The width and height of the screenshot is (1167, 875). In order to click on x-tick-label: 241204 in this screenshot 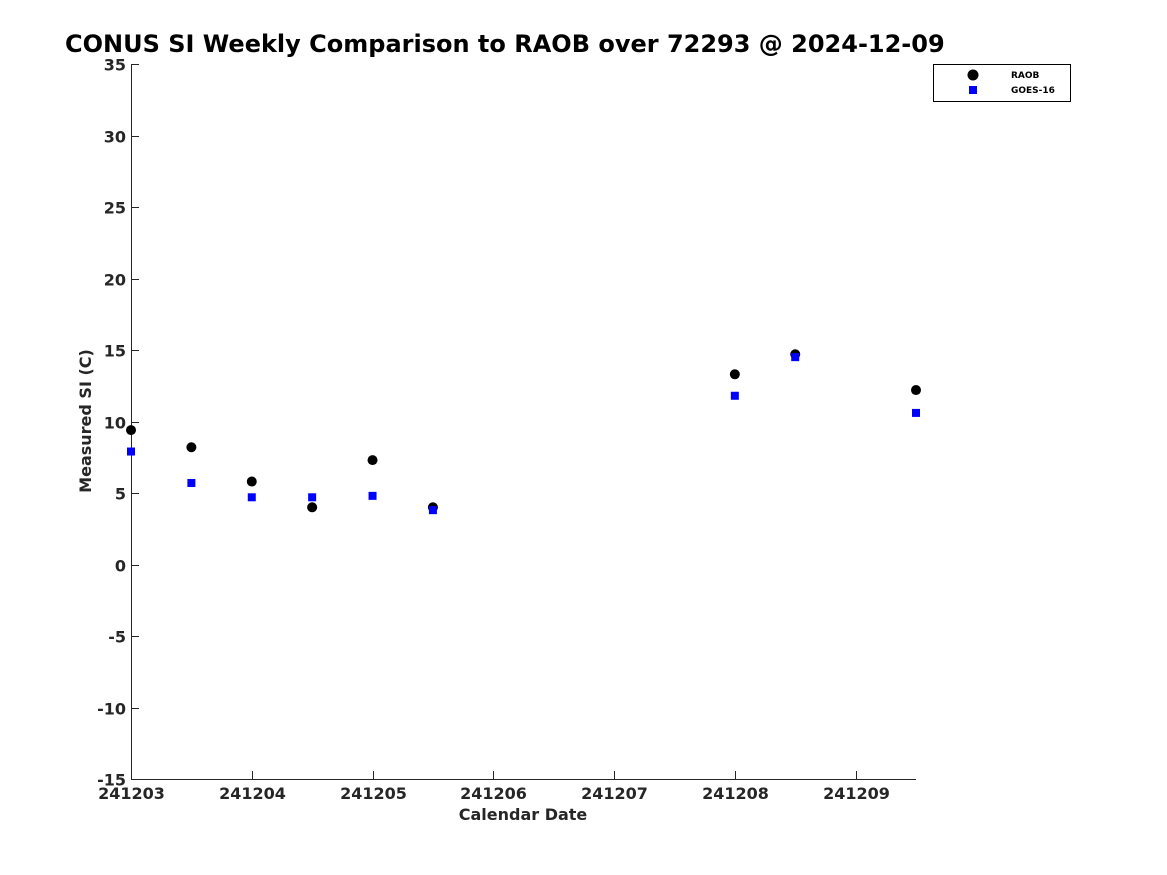, I will do `click(252, 793)`.